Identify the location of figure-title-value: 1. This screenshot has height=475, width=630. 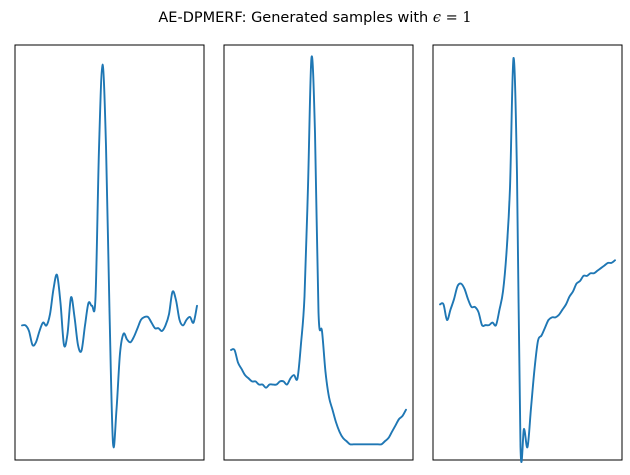
(466, 18).